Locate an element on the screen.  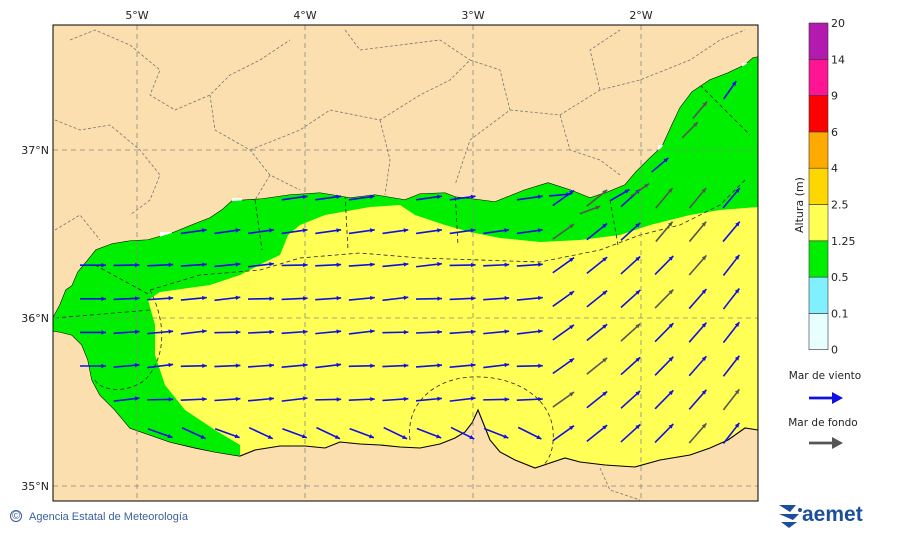
legend-tick-label: 2.5 is located at coordinates (840, 205).